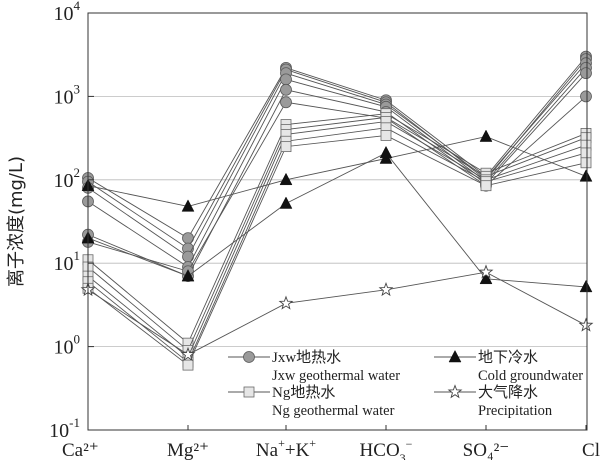 Image resolution: width=601 pixels, height=460 pixels. What do you see at coordinates (67, 261) in the screenshot?
I see `y-tick-label: 10¹` at bounding box center [67, 261].